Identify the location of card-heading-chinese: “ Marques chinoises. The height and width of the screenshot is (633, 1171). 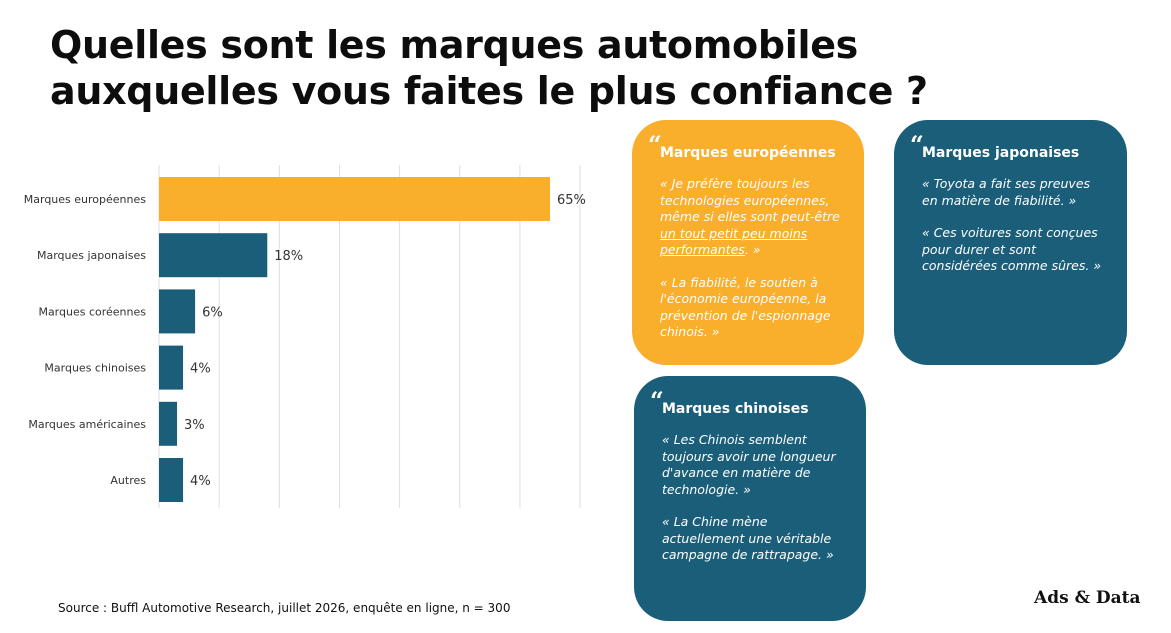
(729, 402).